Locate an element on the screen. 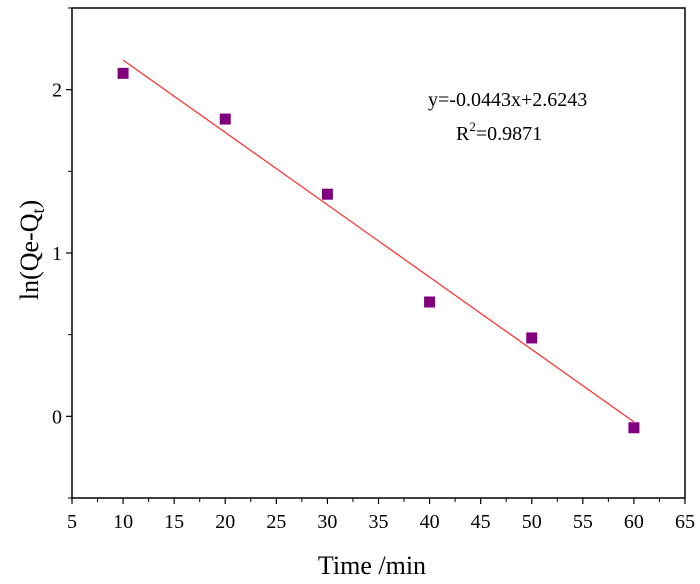 The width and height of the screenshot is (700, 584). x-tick-label: 55 is located at coordinates (583, 522).